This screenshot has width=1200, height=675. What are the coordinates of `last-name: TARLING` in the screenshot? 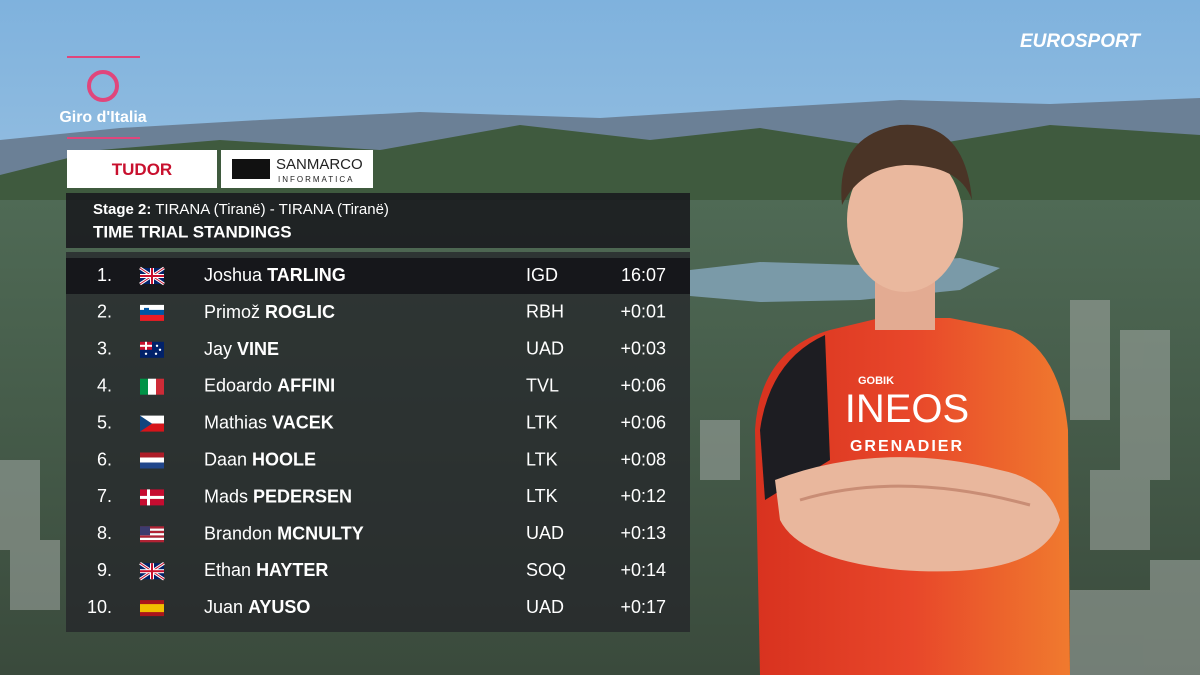 It's located at (306, 275).